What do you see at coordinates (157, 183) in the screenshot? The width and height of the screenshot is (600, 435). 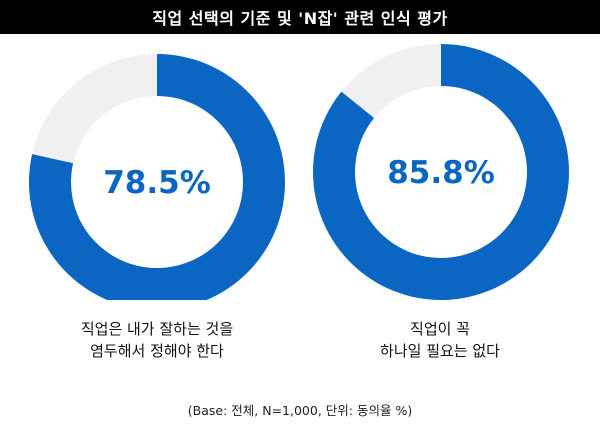 I see `donut-1-value-label: 78.5%` at bounding box center [157, 183].